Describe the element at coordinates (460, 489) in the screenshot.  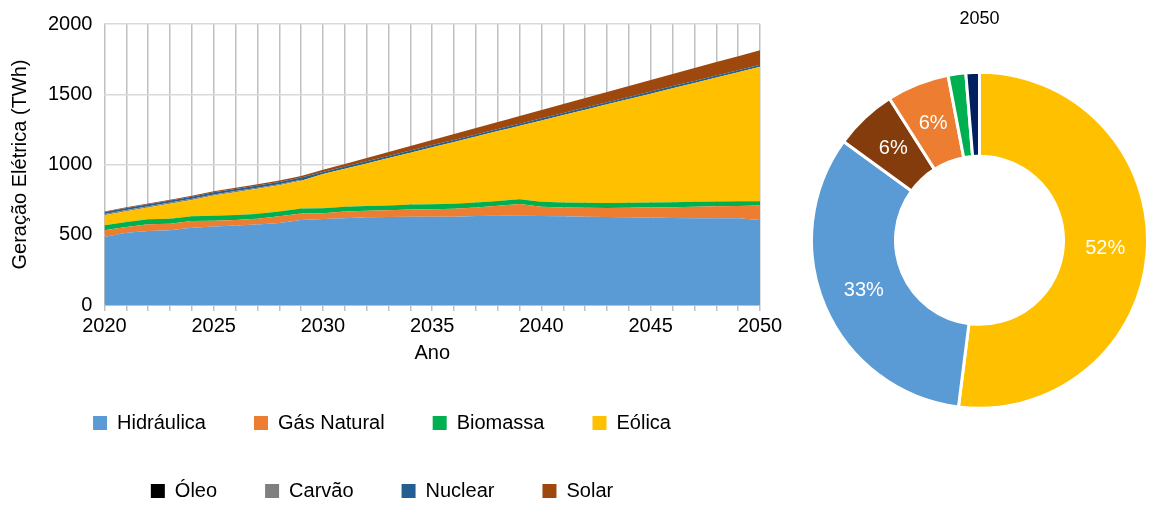
I see `legend-label: Nuclear` at that location.